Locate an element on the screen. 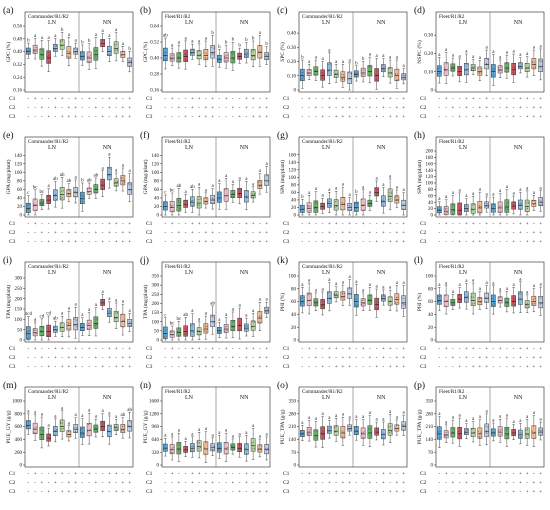 The height and width of the screenshot is (510, 550). y-axis-label: GPA (mg/plant) is located at coordinates (8, 176).